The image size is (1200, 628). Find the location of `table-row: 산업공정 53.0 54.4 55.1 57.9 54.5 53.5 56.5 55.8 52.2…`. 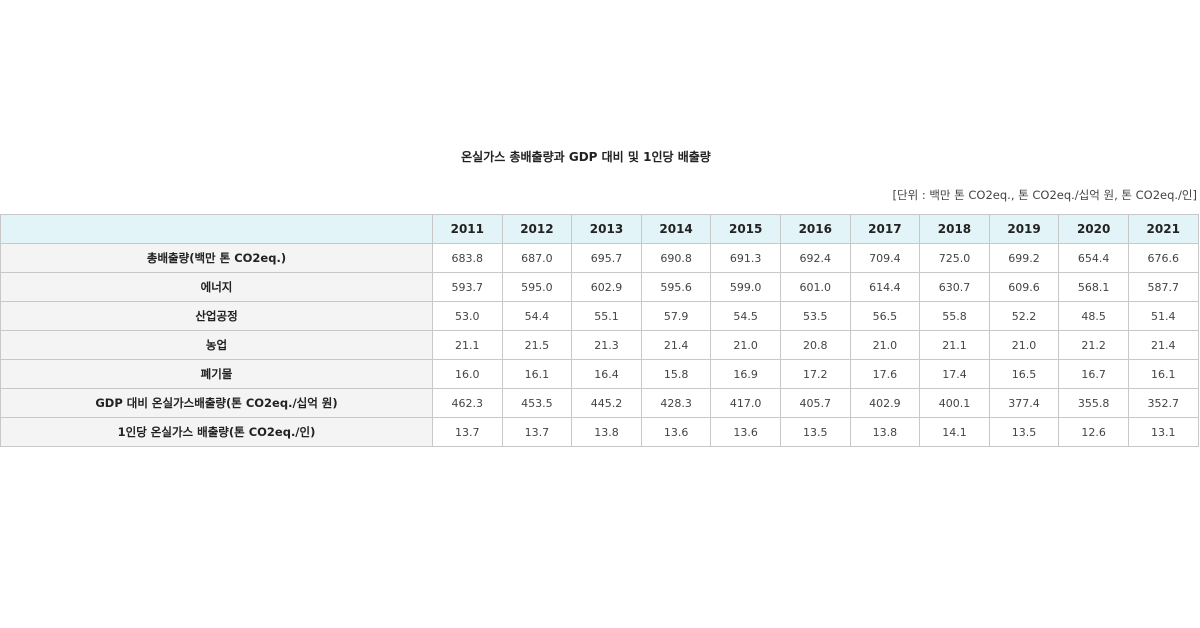

table-row: 산업공정 53.0 54.4 55.1 57.9 54.5 53.5 56.5 55.8 52.2… is located at coordinates (599, 316).